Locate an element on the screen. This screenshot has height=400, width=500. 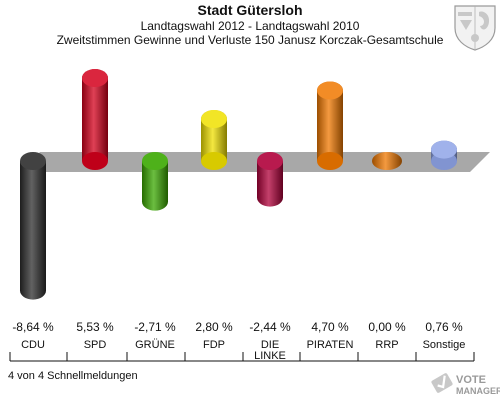
bar-fdp is located at coordinates (214, 140).